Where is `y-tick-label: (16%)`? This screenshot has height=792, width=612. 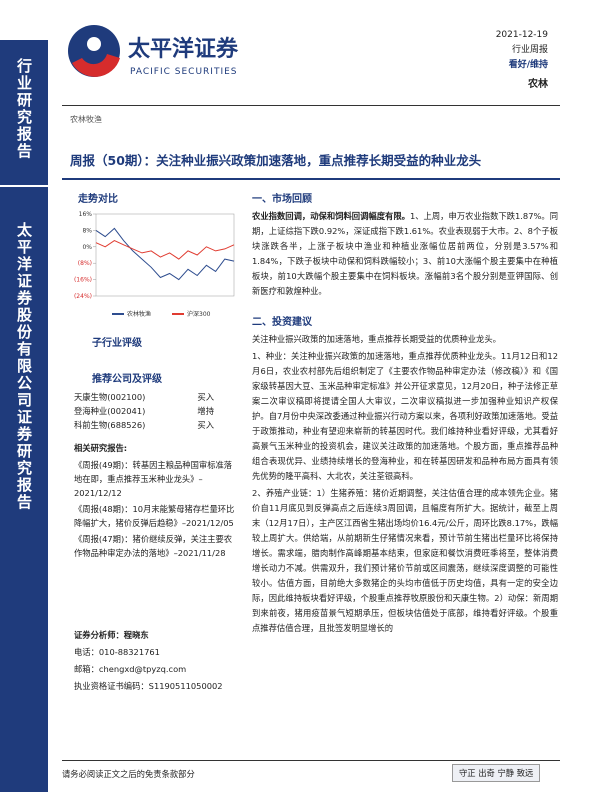 y-tick-label: (16%) is located at coordinates (83, 280).